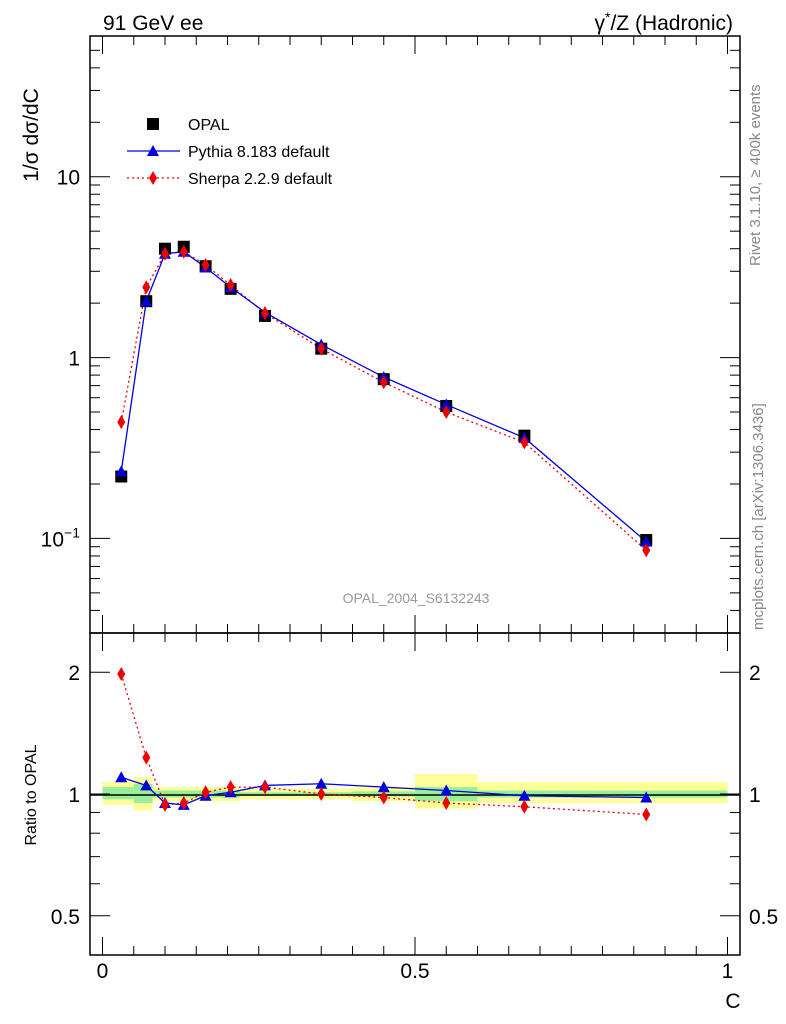 The image size is (786, 1024). I want to click on ratio-ytick-label: 1, so click(74, 795).